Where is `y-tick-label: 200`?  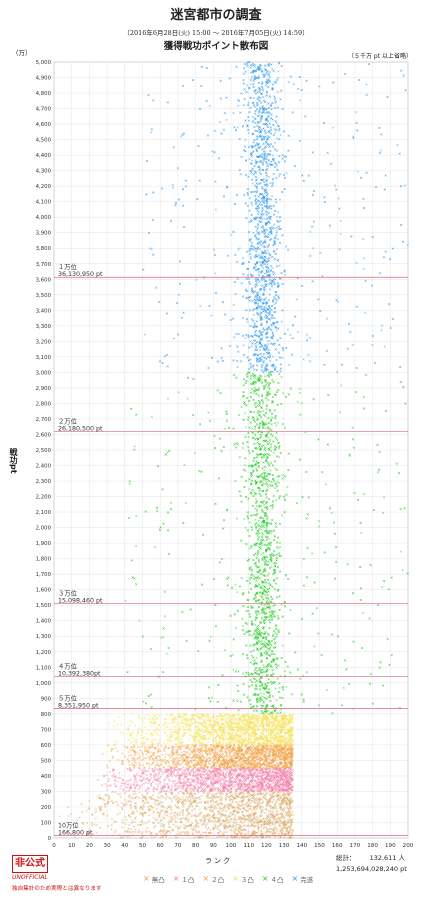 y-tick-label: 200 is located at coordinates (46, 808).